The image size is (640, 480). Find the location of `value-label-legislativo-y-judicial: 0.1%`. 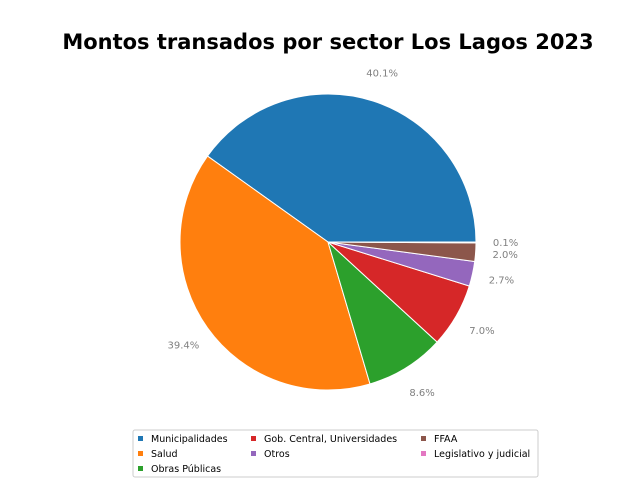

value-label-legislativo-y-judicial: 0.1% is located at coordinates (505, 243).